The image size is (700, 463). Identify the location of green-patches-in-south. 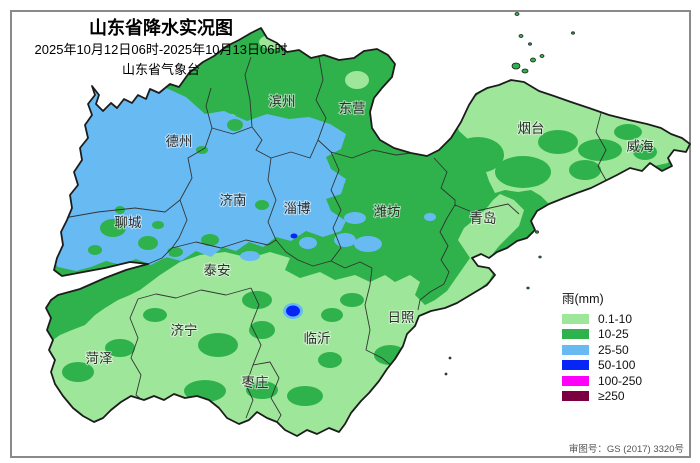
(234, 348).